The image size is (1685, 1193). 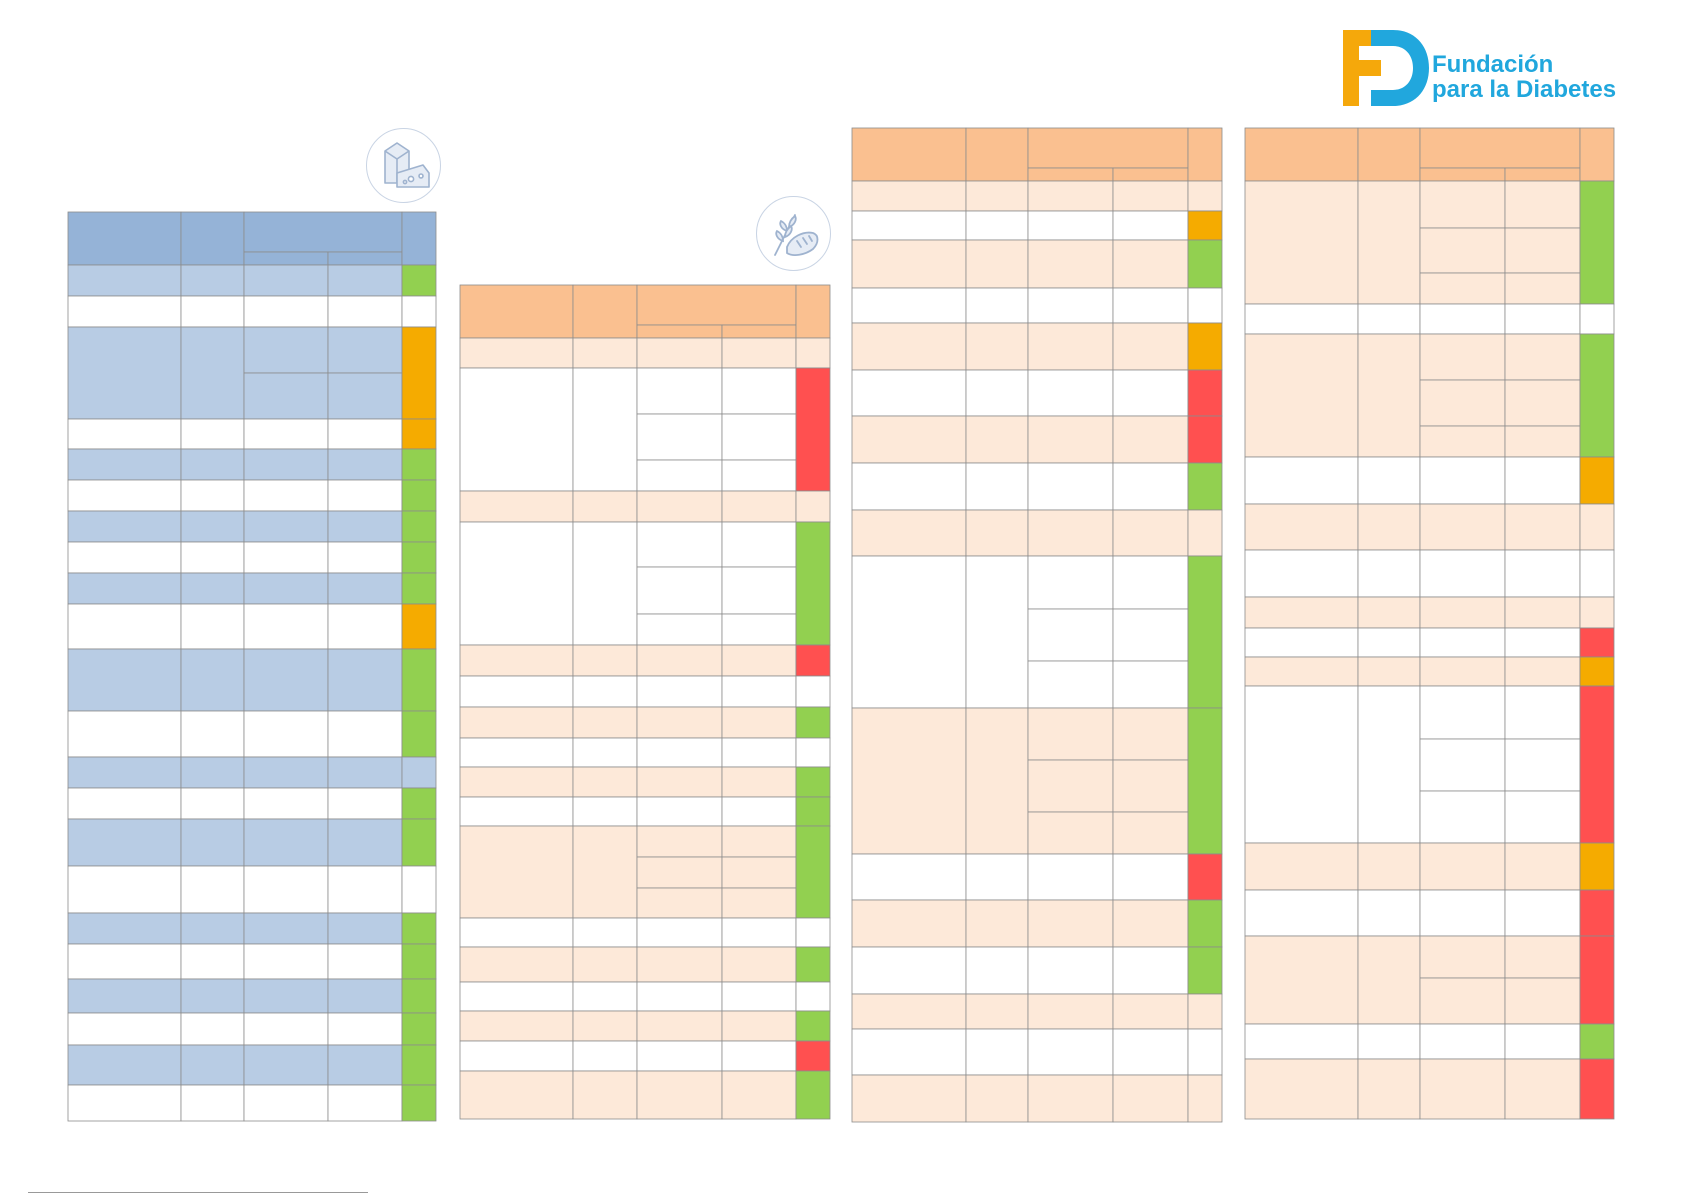 I want to click on fundacion-logo: Fundación para la Diabetes, so click(x=1479, y=70).